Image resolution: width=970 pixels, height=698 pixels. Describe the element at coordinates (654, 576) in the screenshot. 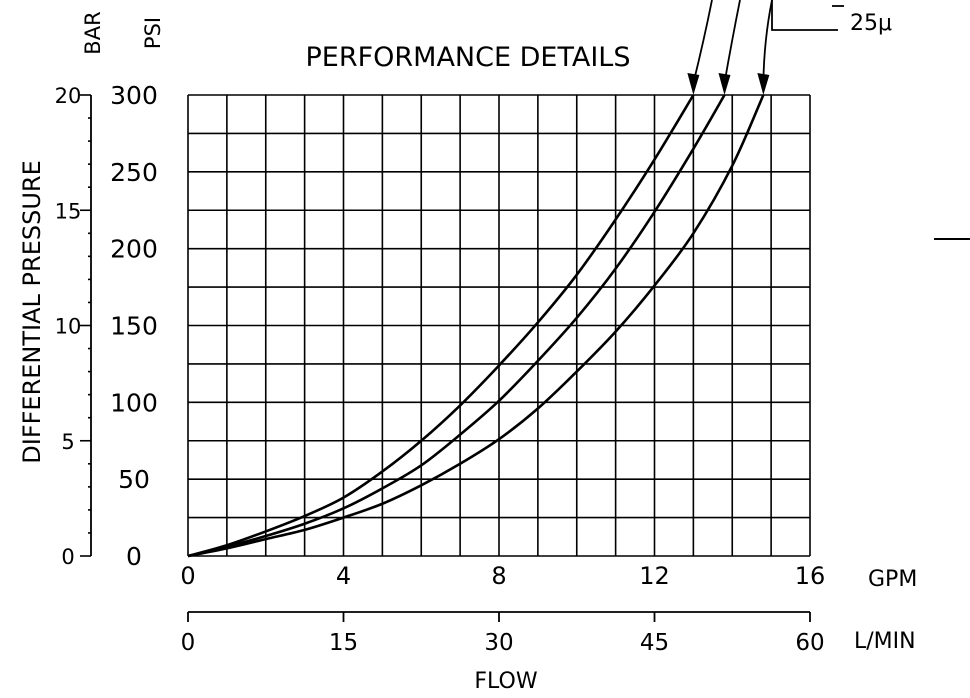

I see `gpm-tick-label: 12` at that location.